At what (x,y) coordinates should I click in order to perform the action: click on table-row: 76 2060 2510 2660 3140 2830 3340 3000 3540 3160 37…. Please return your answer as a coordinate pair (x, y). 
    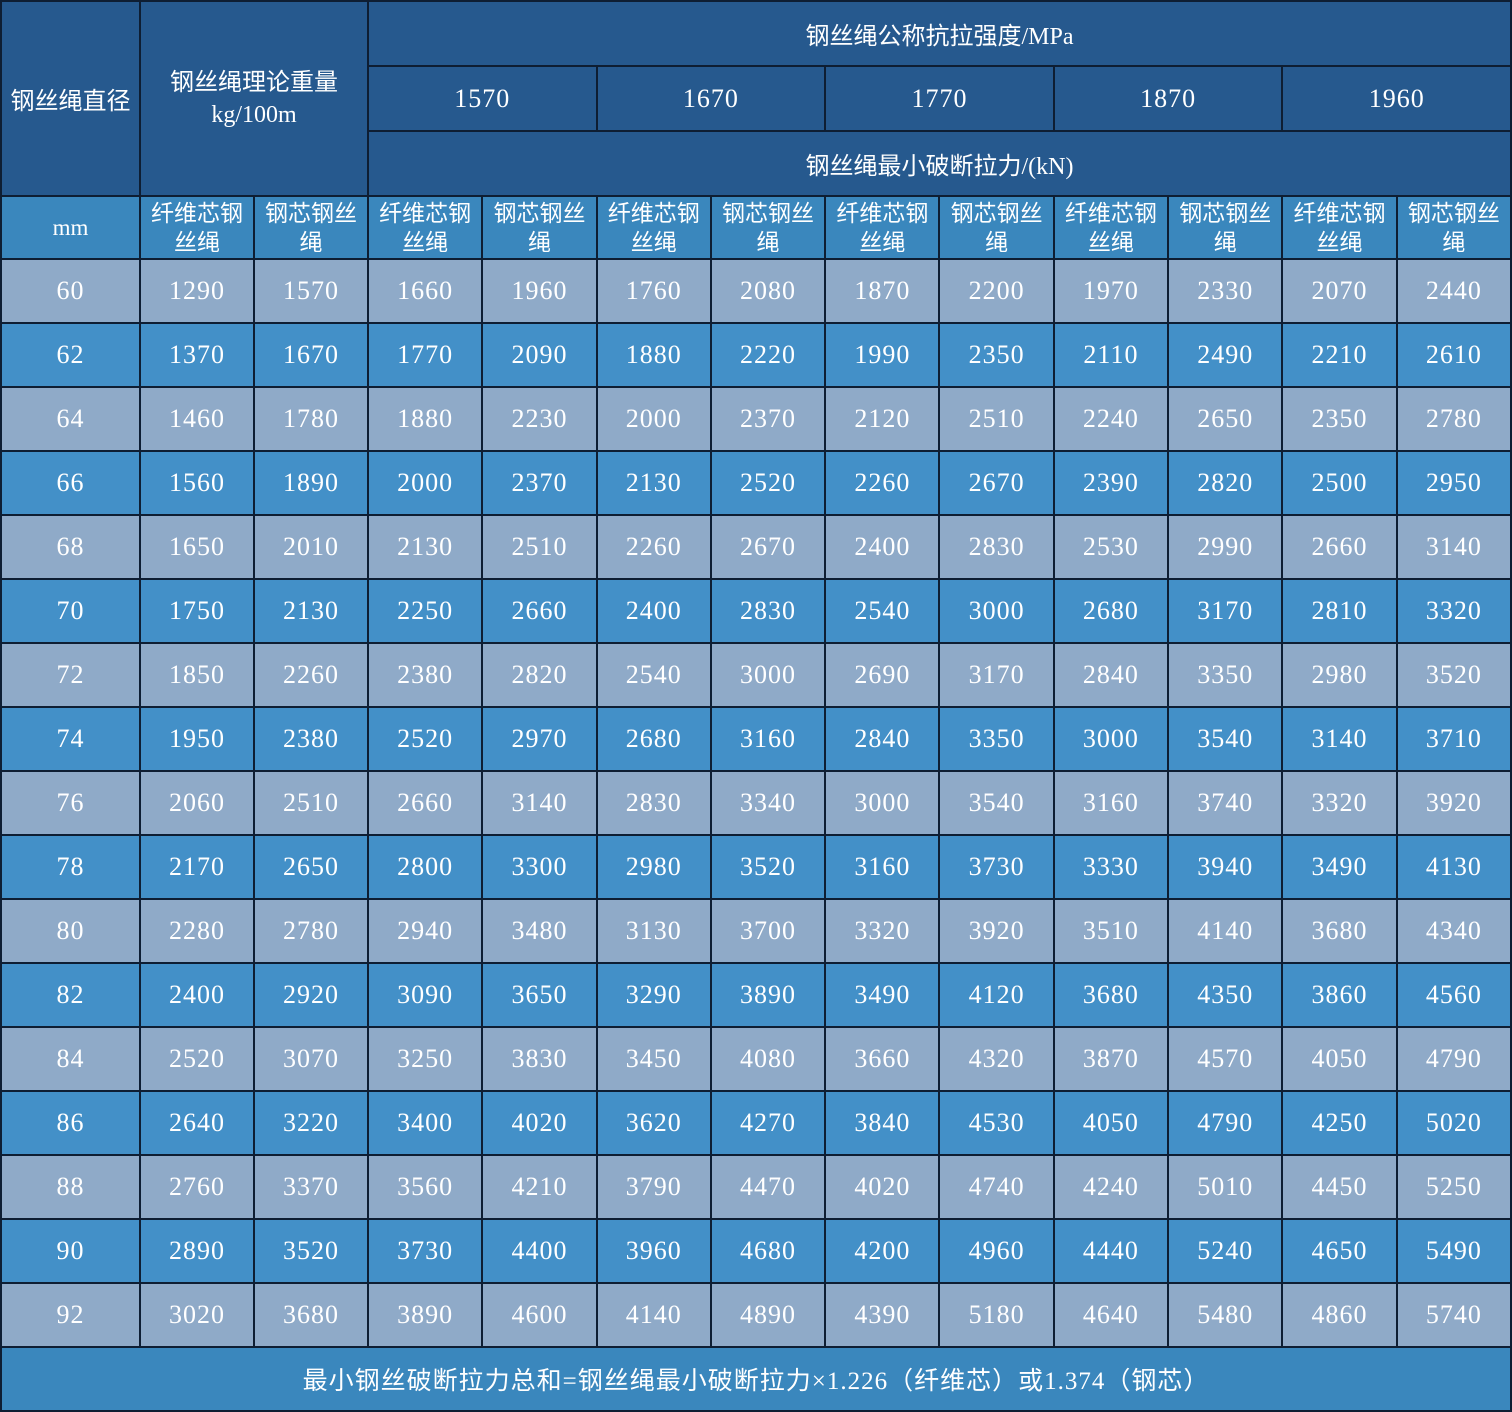
    Looking at the image, I should click on (756, 803).